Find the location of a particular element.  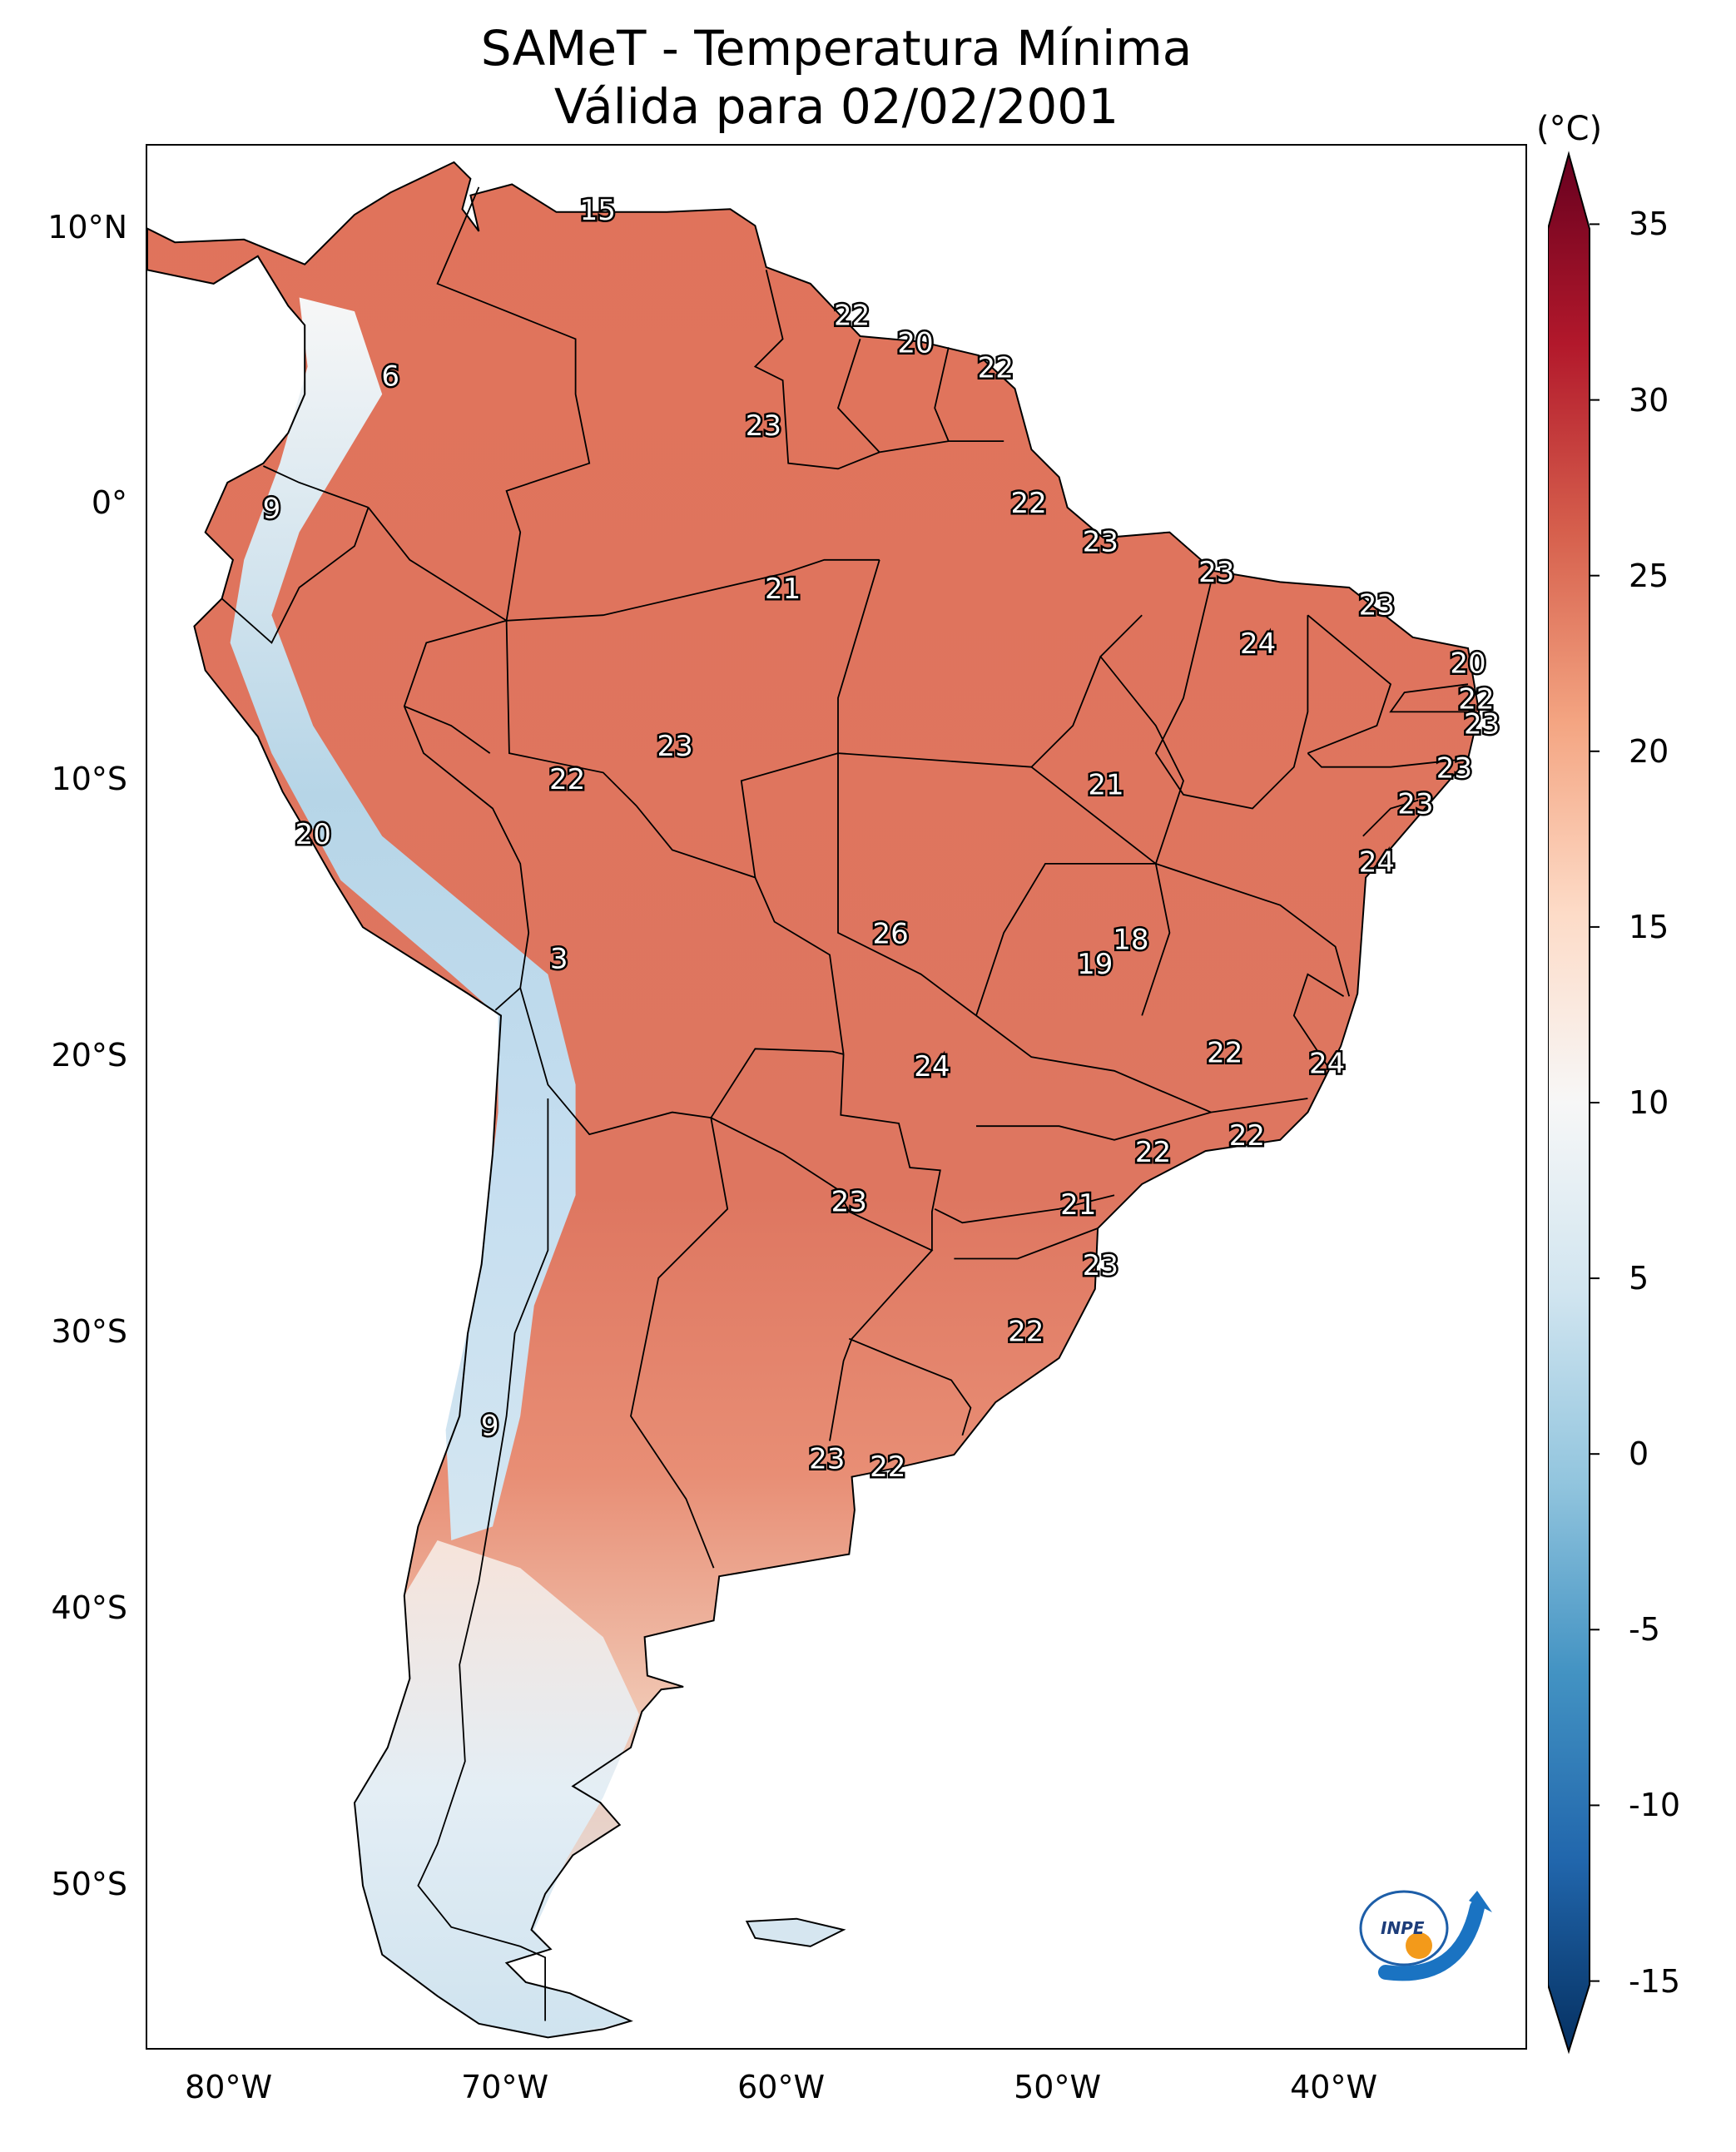

temperature-value-label: 6 is located at coordinates (390, 376).